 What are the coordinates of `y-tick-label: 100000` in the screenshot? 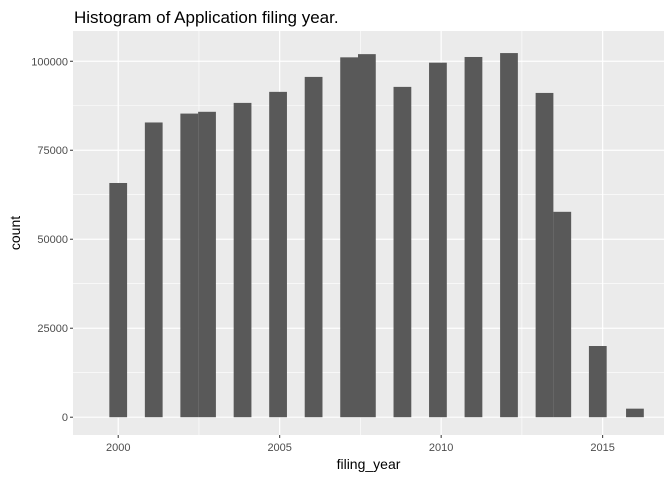 It's located at (49, 62).